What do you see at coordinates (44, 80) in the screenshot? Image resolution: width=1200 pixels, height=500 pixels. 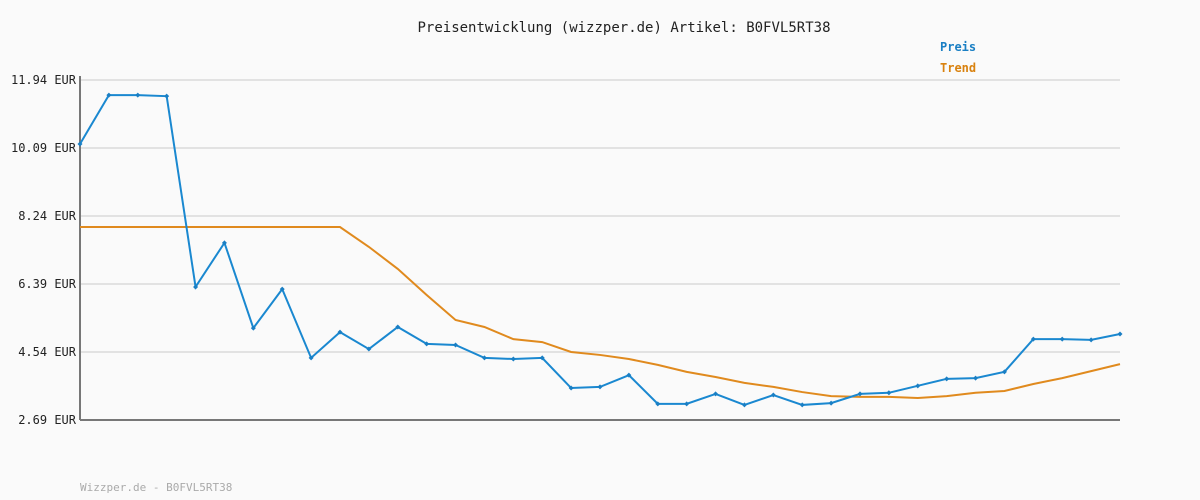 I see `y-tick-label: 11.94 EUR` at bounding box center [44, 80].